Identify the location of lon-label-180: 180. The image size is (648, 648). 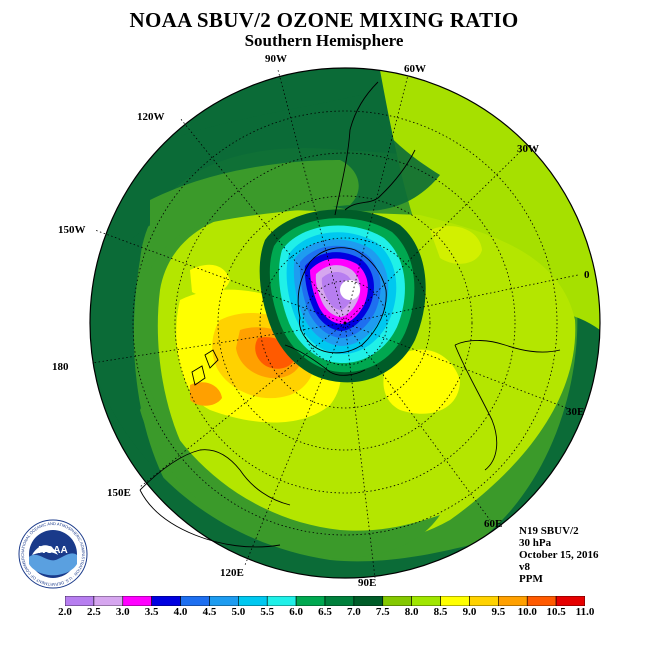
(60, 367).